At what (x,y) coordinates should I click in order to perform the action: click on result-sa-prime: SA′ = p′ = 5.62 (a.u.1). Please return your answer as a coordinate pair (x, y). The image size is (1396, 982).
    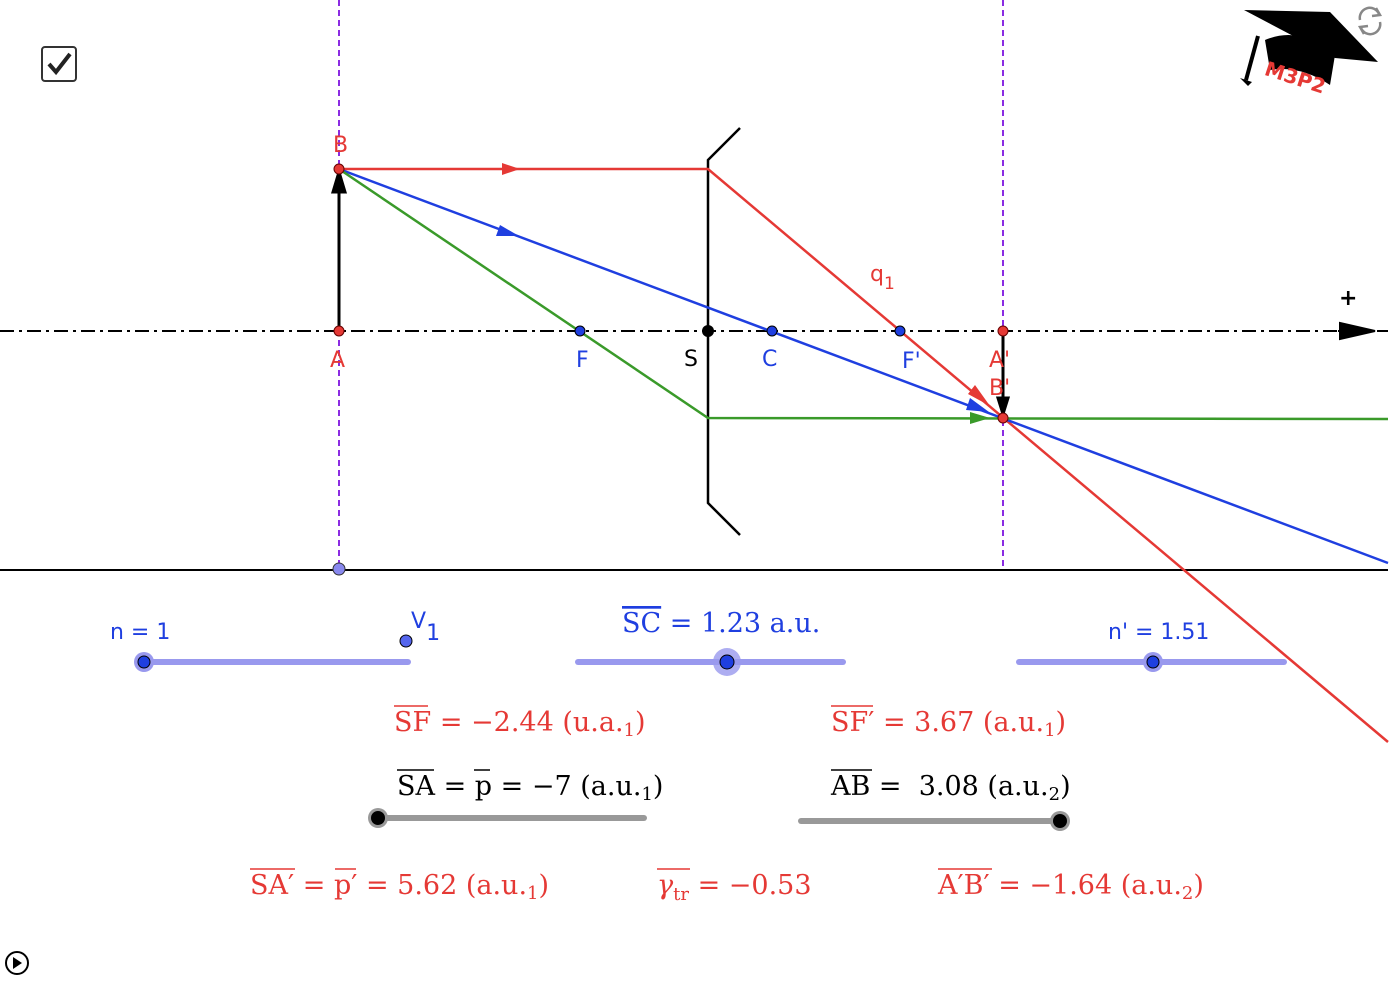
    Looking at the image, I should click on (399, 887).